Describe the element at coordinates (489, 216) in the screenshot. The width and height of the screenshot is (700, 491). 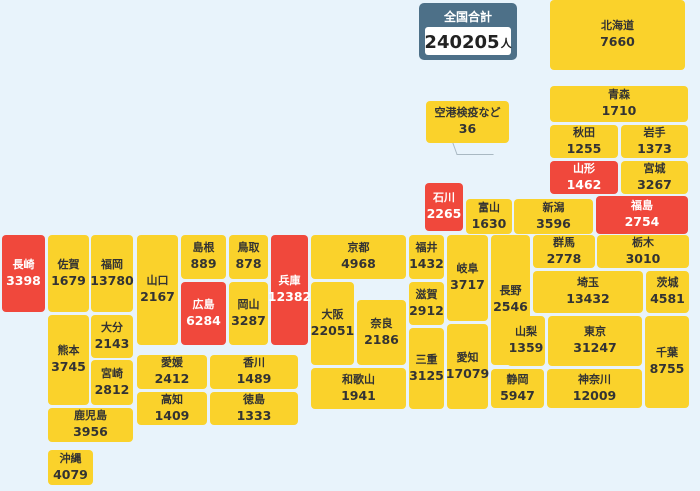
I see `pref-toyama: 富山 1630` at that location.